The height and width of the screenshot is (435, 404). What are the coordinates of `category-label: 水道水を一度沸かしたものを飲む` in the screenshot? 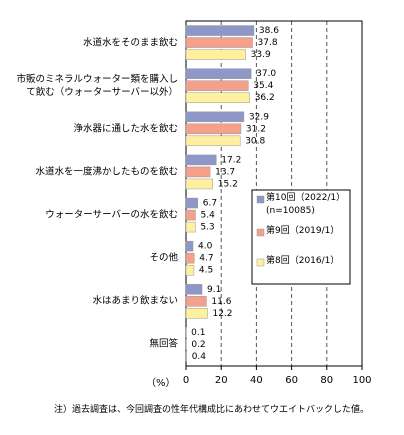 It's located at (106, 172).